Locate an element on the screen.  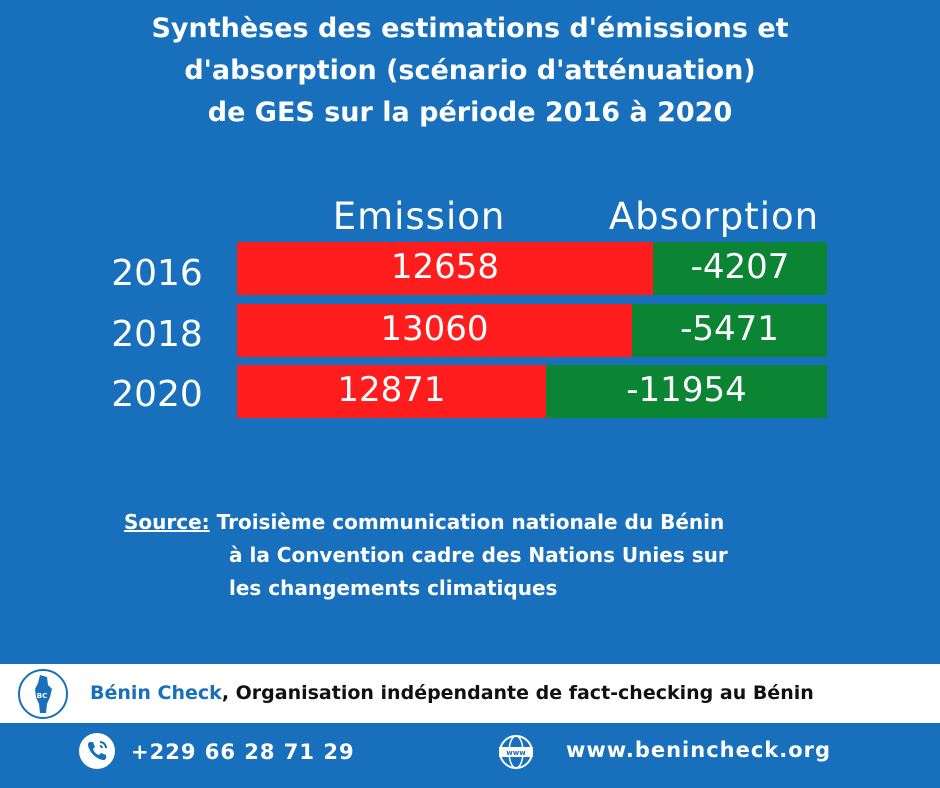
phone-number: +229 66 28 71 29 is located at coordinates (243, 752).